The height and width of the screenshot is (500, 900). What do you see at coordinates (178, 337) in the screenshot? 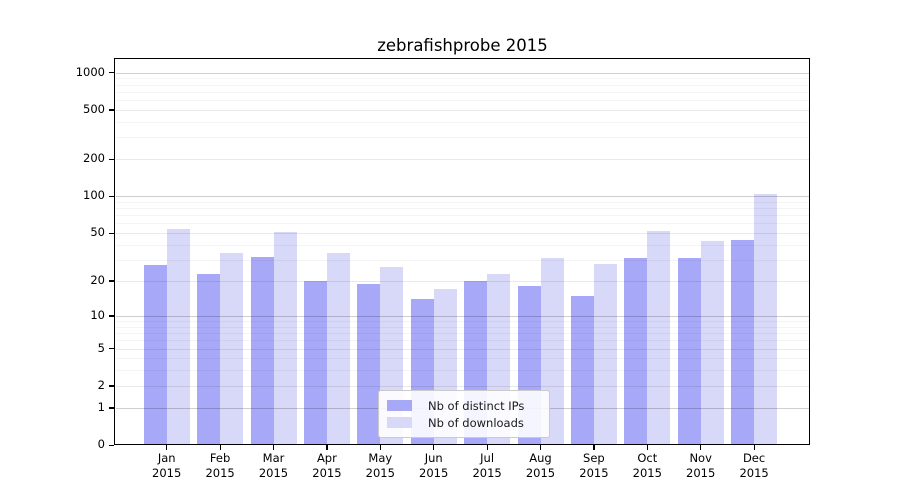
I see `bar-nb-of-downloads-jan-2015` at bounding box center [178, 337].